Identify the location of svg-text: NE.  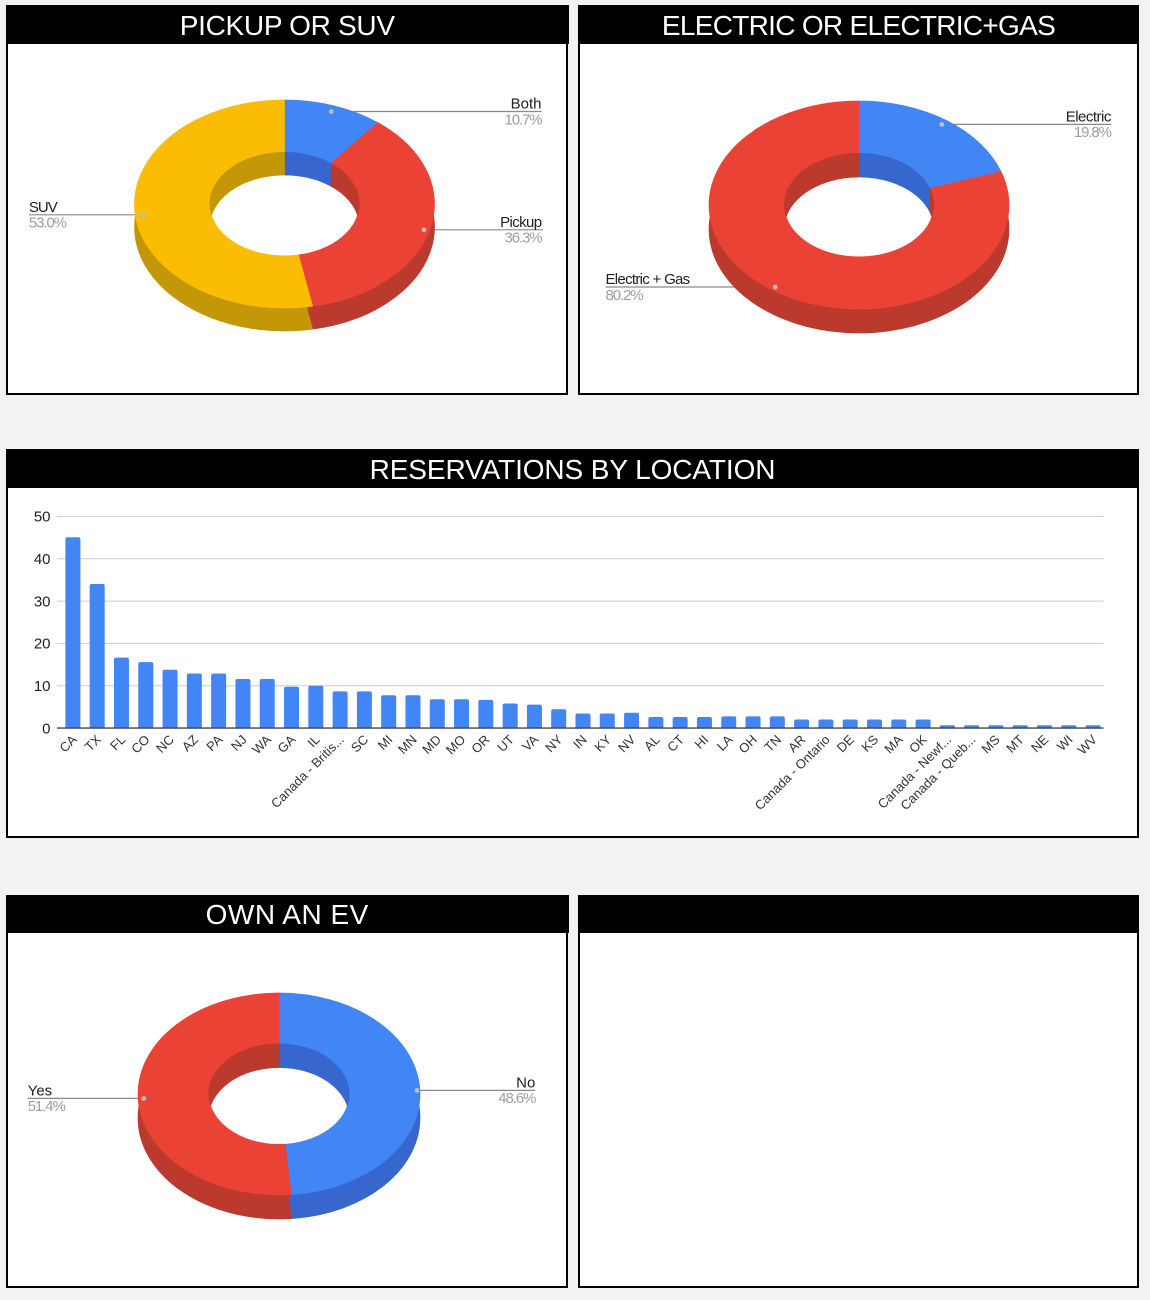
(1040, 744).